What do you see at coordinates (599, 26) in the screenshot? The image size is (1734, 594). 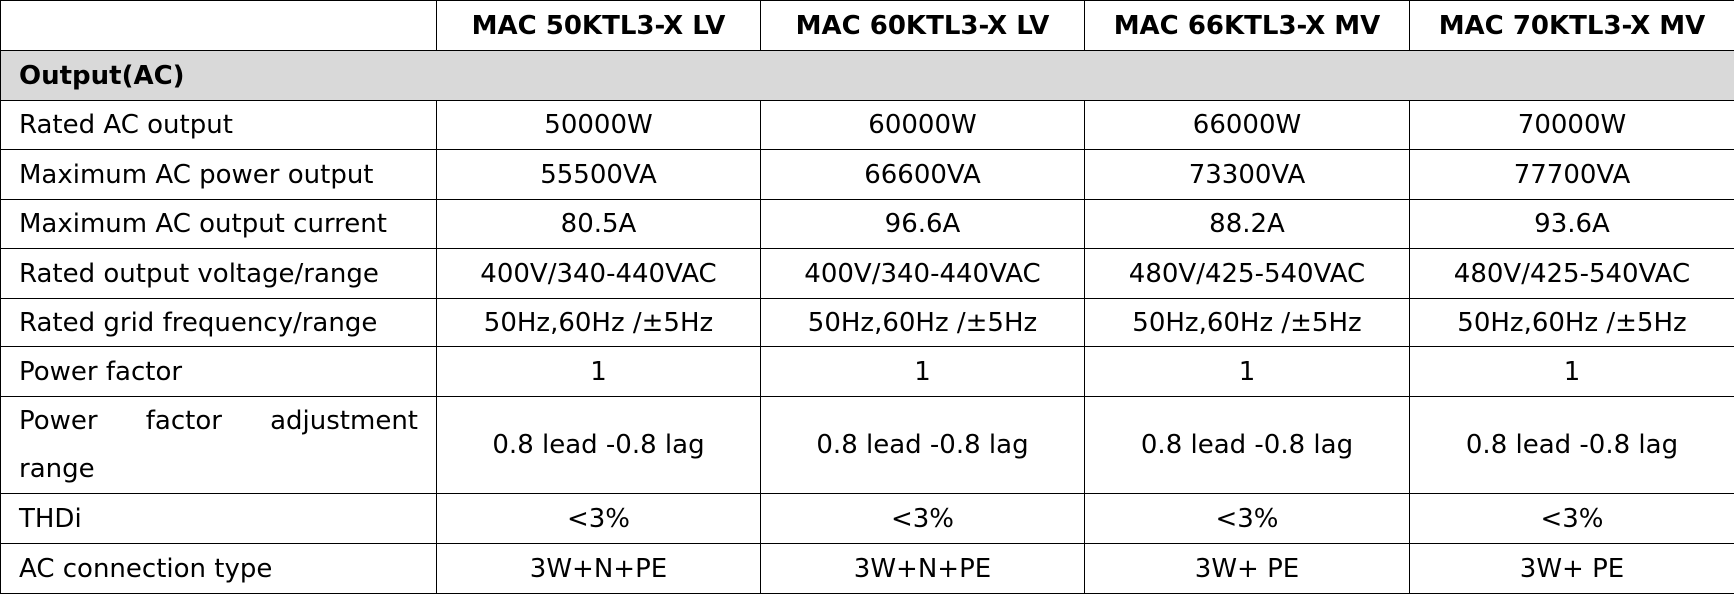 I see `model-header: MAC 50KTL3-X LV` at bounding box center [599, 26].